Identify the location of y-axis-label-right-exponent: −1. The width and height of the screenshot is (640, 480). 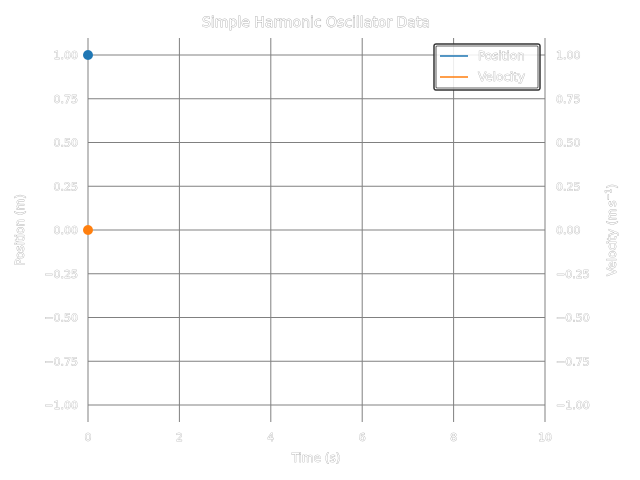
(608, 195).